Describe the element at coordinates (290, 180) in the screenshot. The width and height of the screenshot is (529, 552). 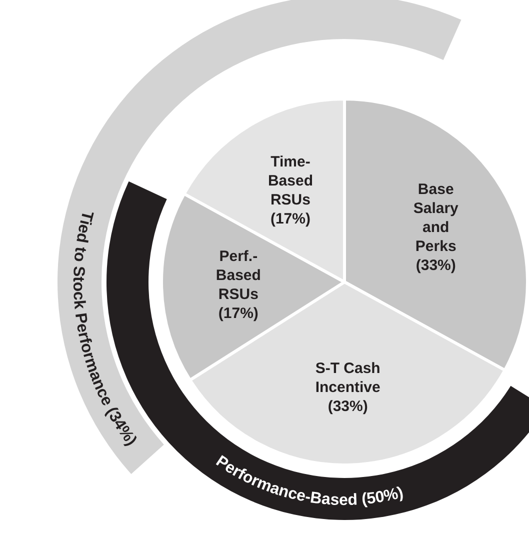
I see `slice-label: Time-Based RSUs` at that location.